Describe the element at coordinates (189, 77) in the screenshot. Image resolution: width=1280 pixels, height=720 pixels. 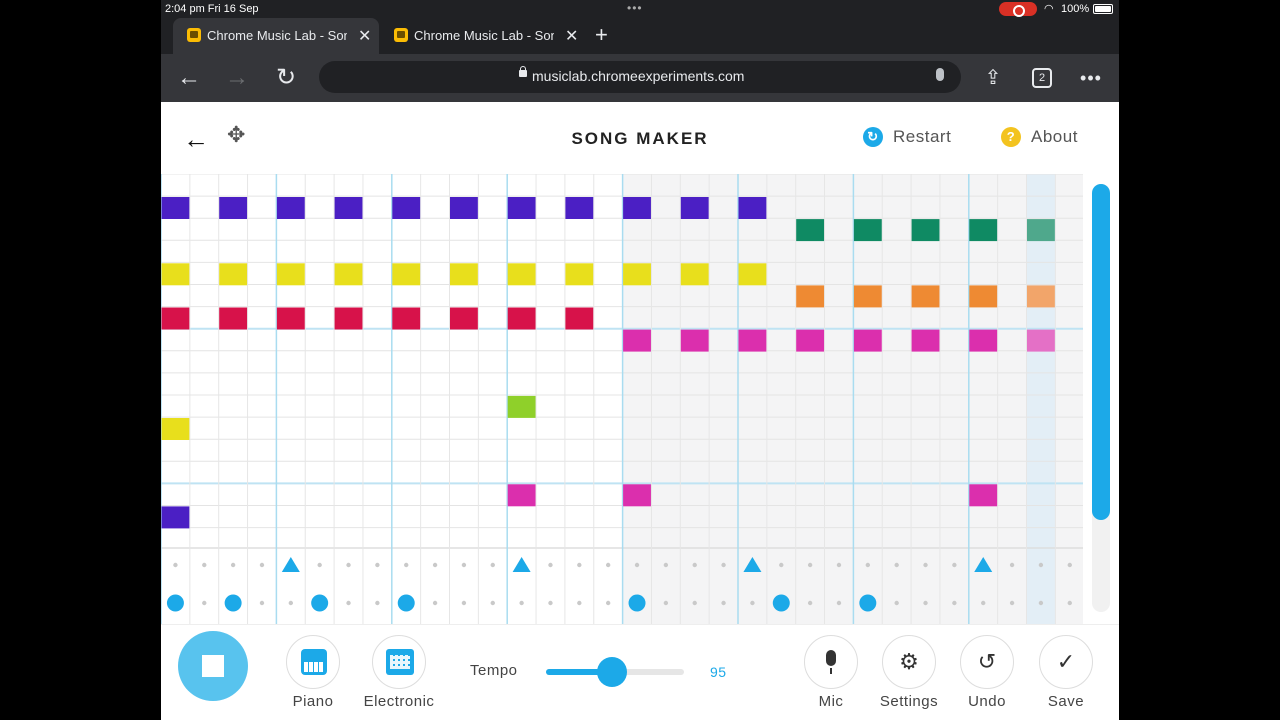
I see `back-arrow-icon: ←` at that location.